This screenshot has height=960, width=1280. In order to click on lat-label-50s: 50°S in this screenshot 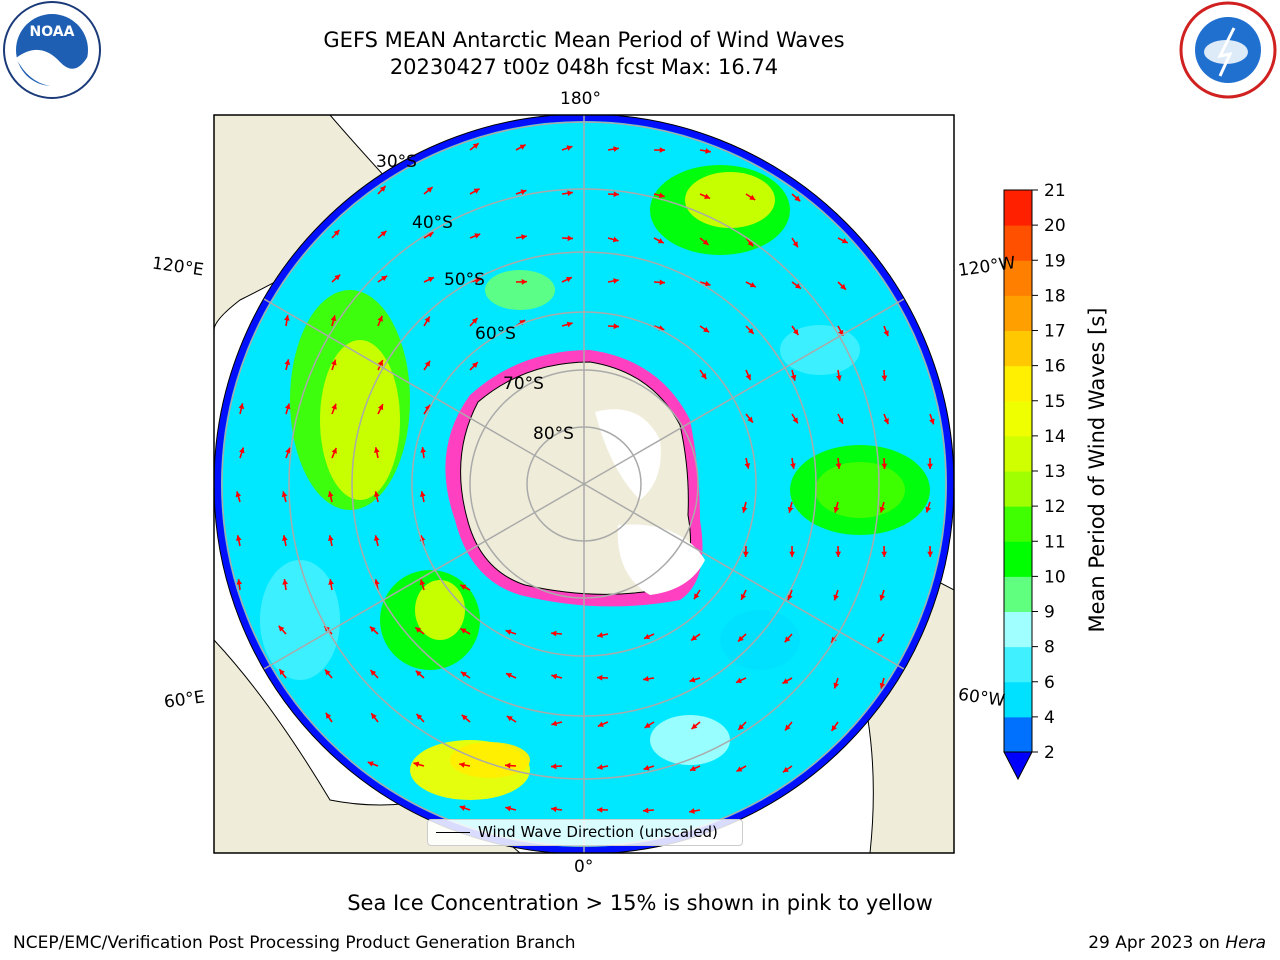, I will do `click(464, 280)`.